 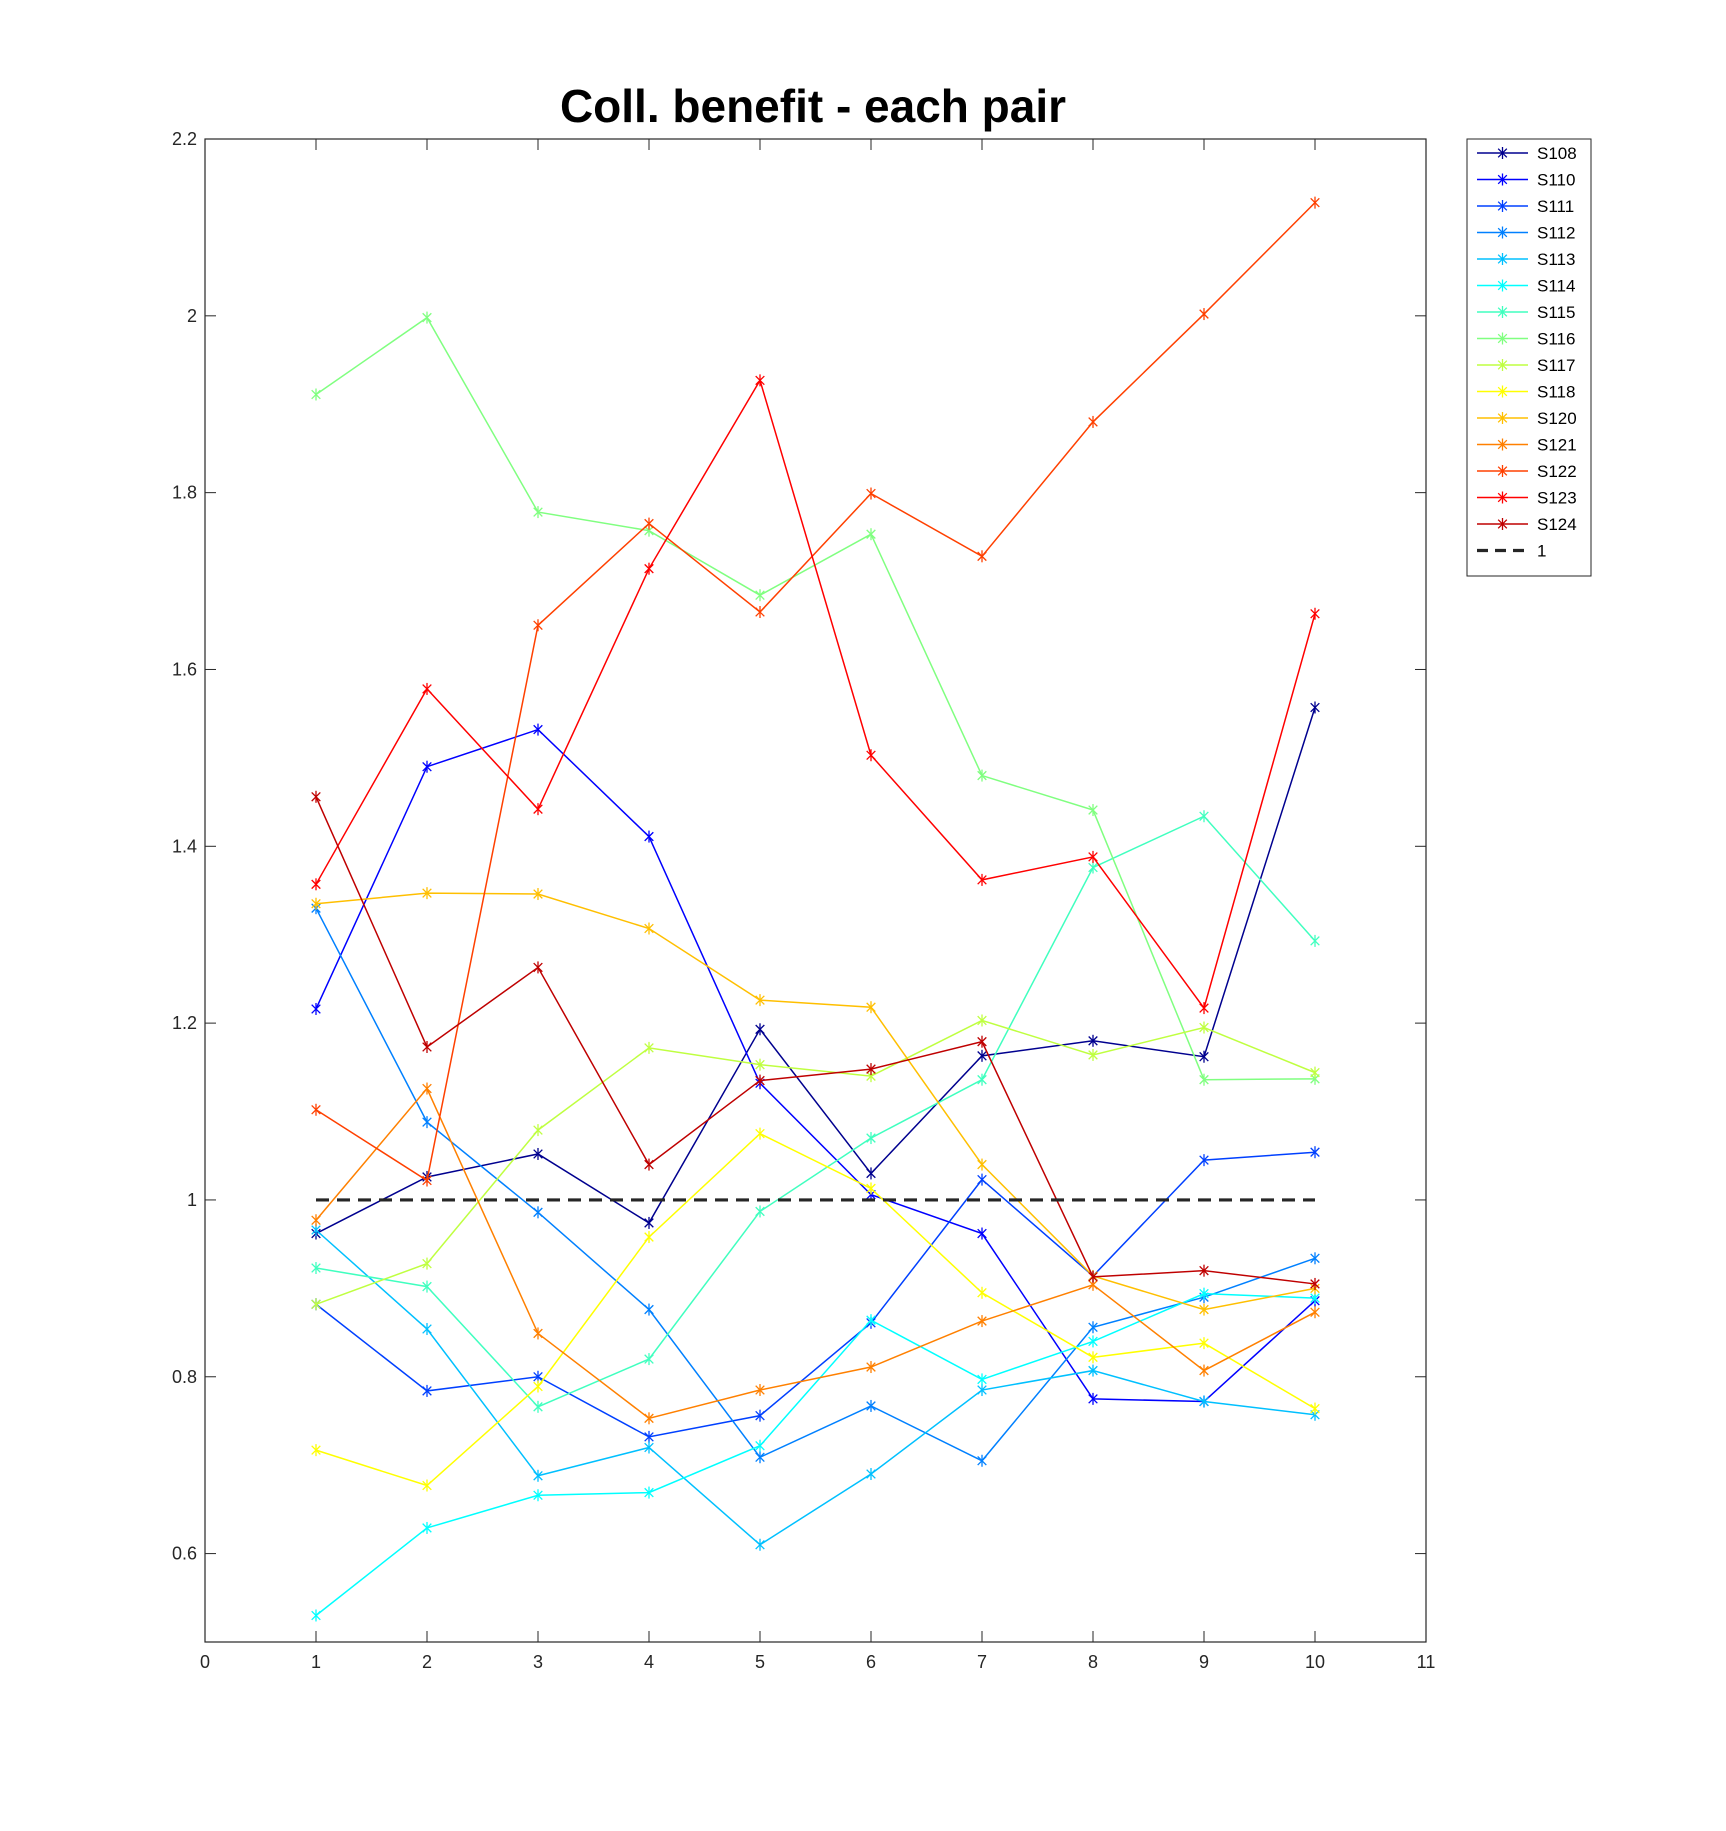 I want to click on y-tick-label: 1.6, so click(x=184, y=669).